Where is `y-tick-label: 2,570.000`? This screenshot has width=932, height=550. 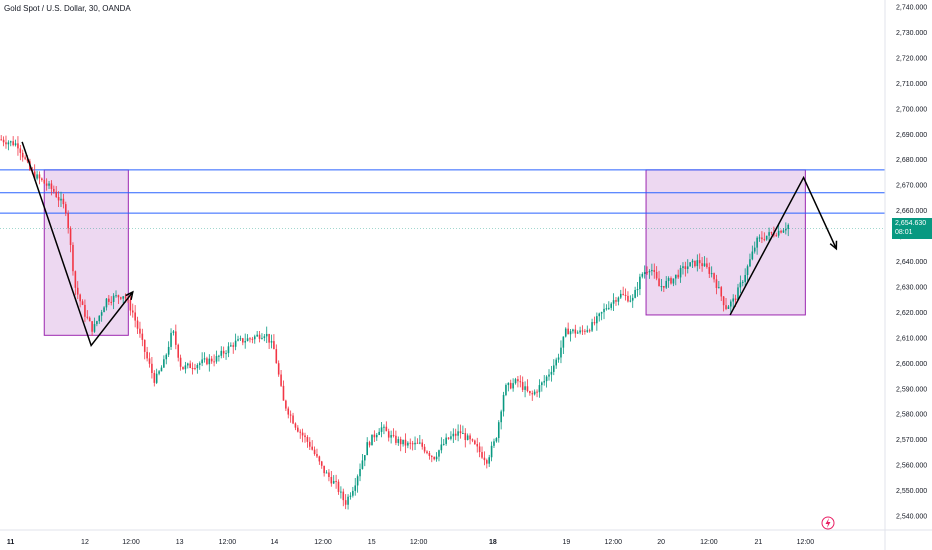
y-tick-label: 2,570.000 is located at coordinates (911, 440).